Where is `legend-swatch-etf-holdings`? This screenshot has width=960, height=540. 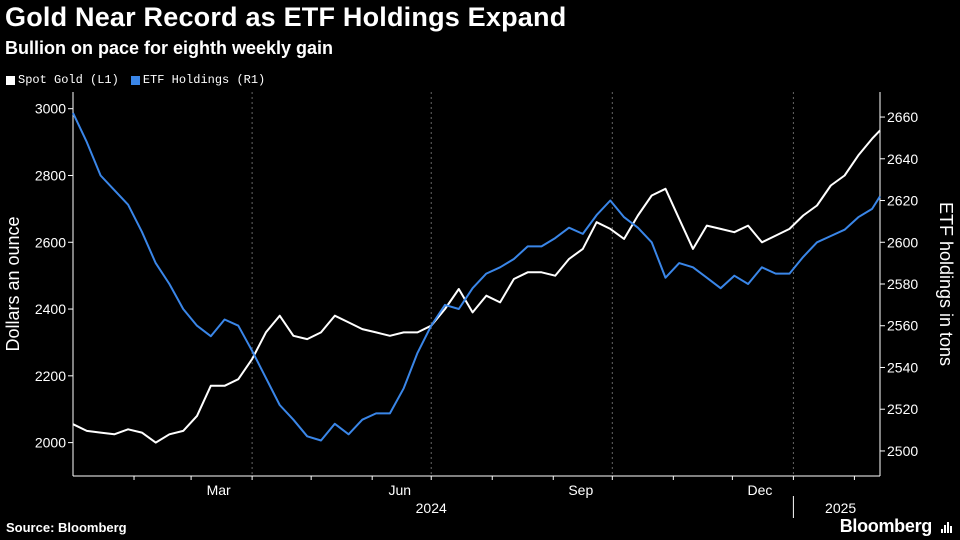
legend-swatch-etf-holdings is located at coordinates (135, 80).